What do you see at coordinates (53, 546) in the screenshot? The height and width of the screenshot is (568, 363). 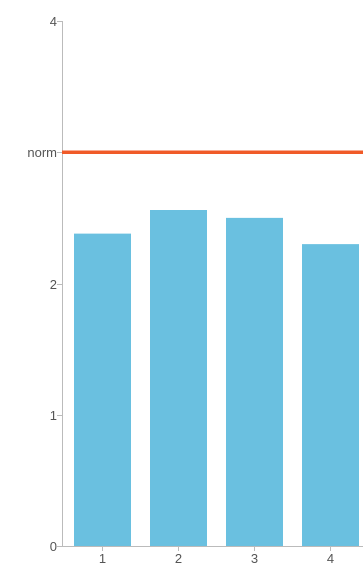 I see `y-tick-label: 0` at bounding box center [53, 546].